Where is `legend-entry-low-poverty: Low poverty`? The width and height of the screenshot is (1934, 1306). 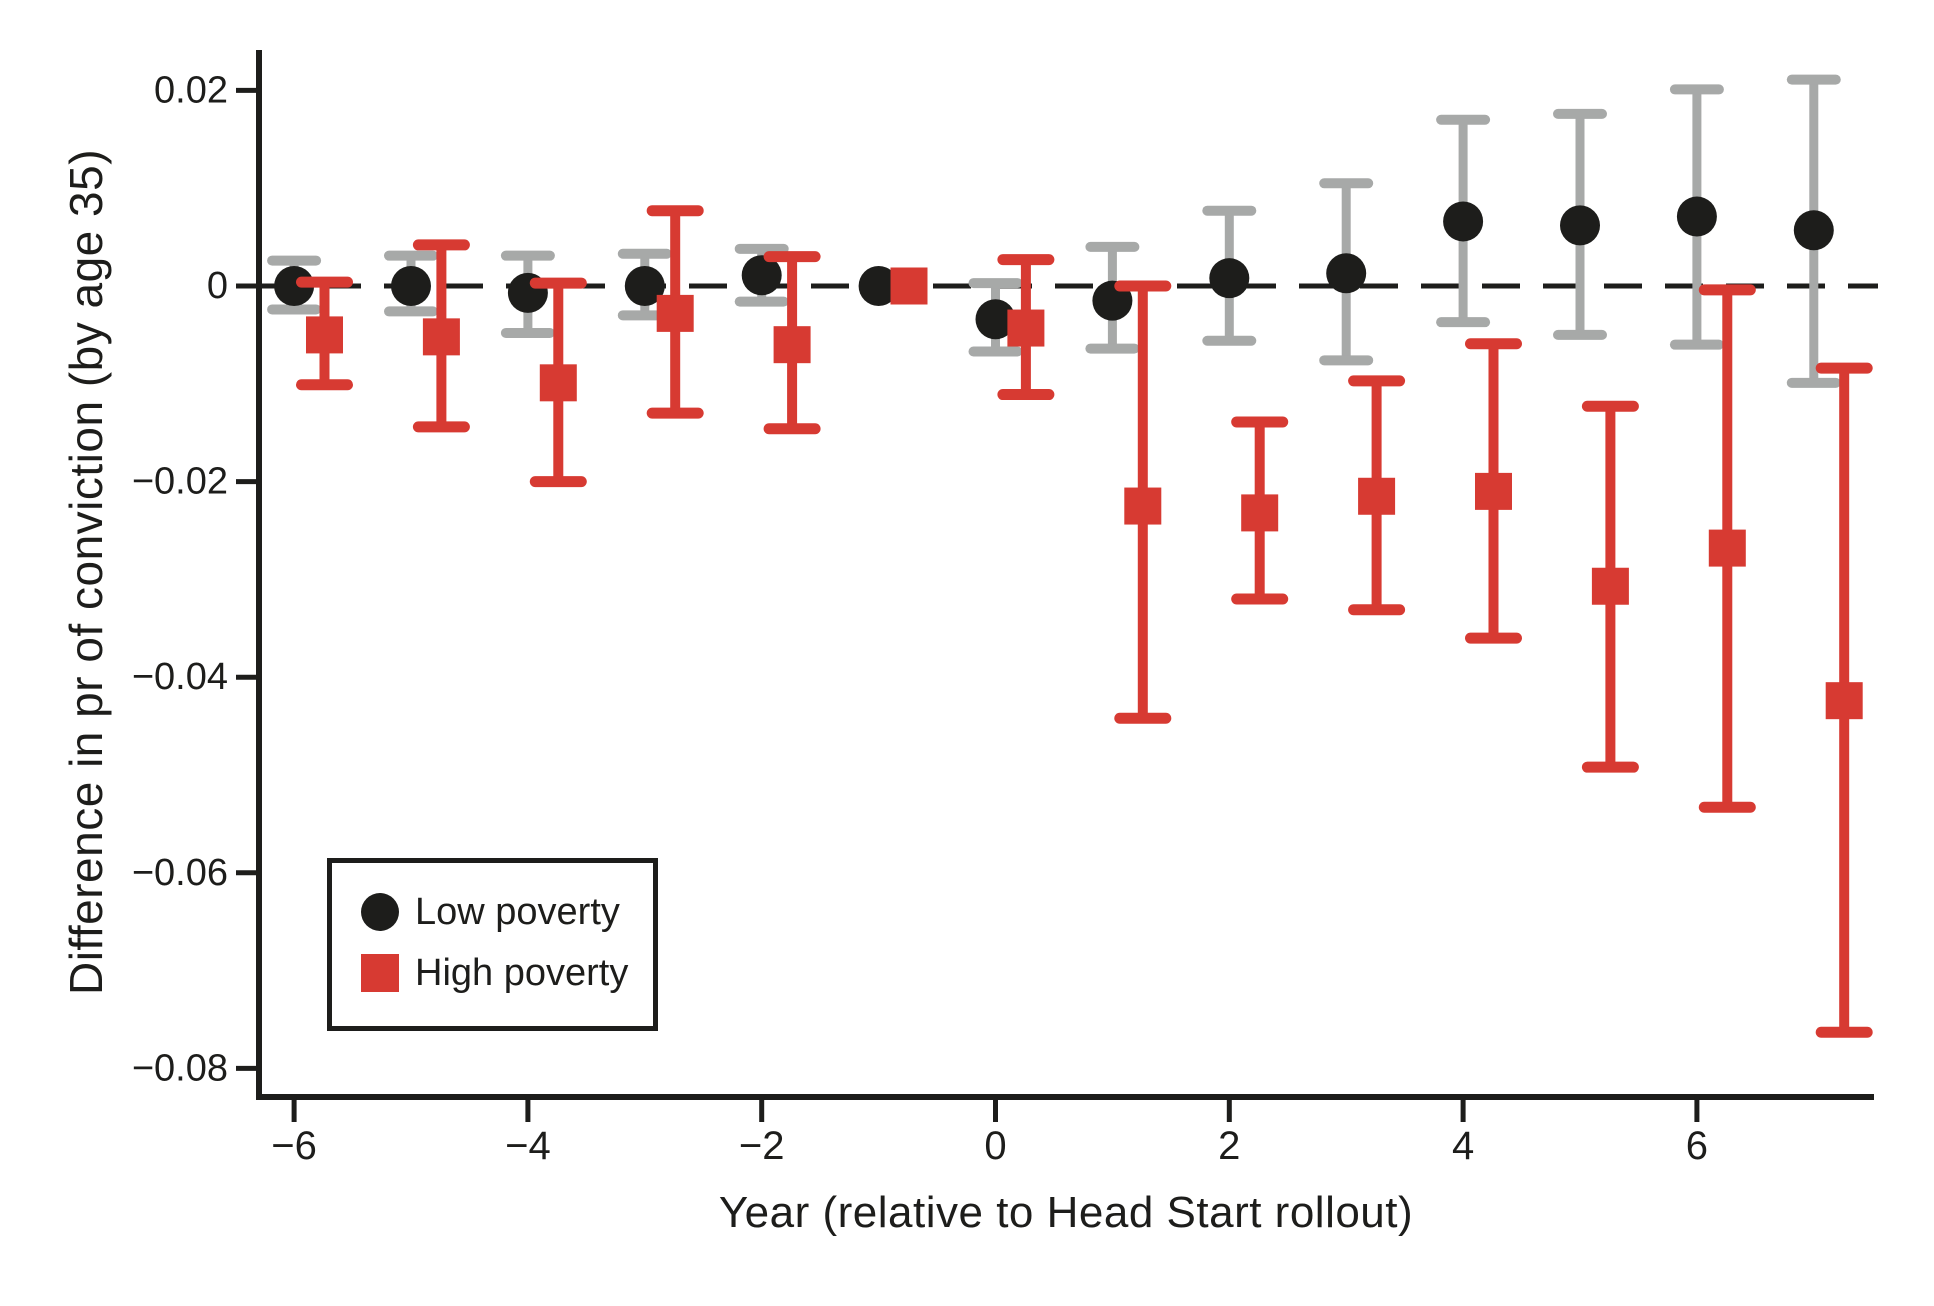
legend-entry-low-poverty: Low poverty is located at coordinates (490, 912).